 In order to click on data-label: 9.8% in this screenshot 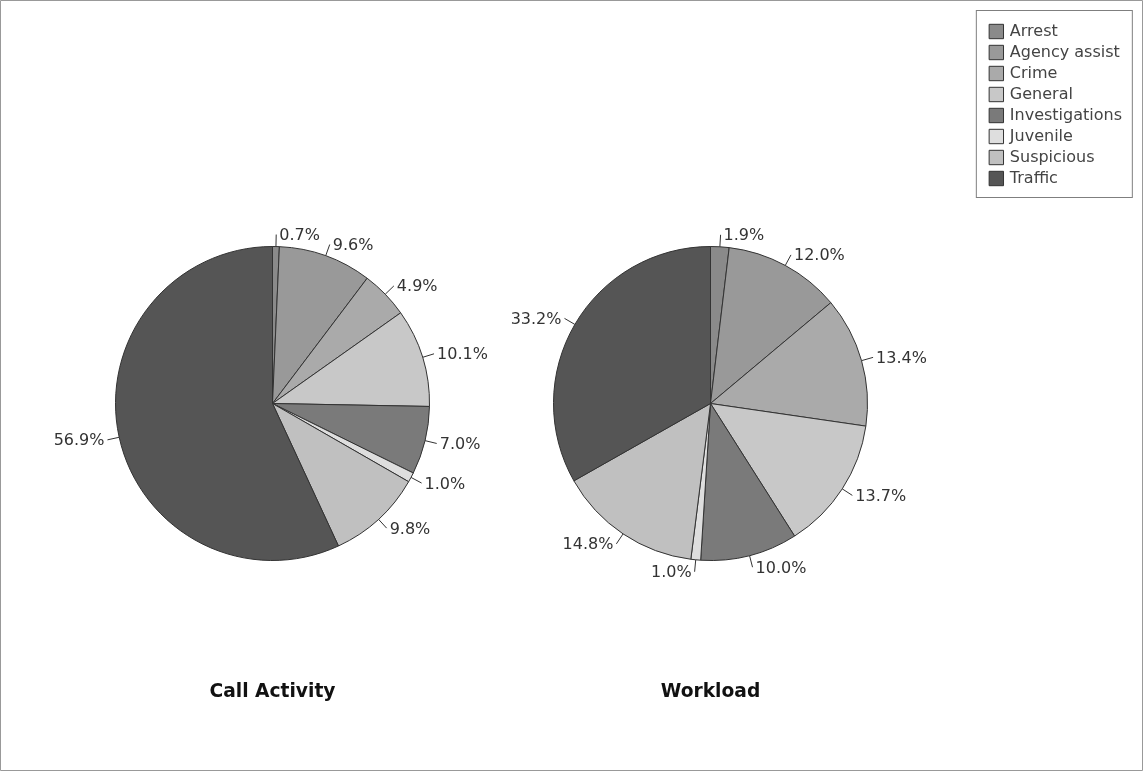, I will do `click(410, 528)`.